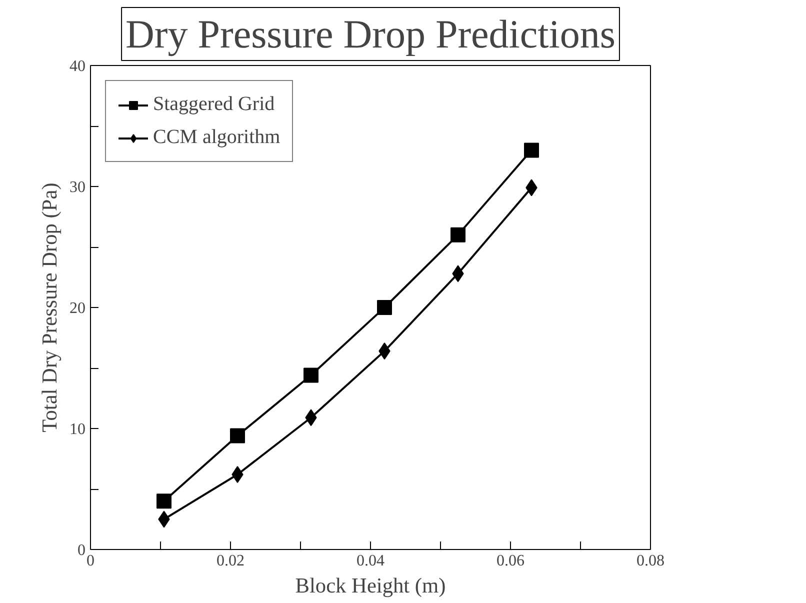  What do you see at coordinates (82, 550) in the screenshot?
I see `y-tick-label: 0` at bounding box center [82, 550].